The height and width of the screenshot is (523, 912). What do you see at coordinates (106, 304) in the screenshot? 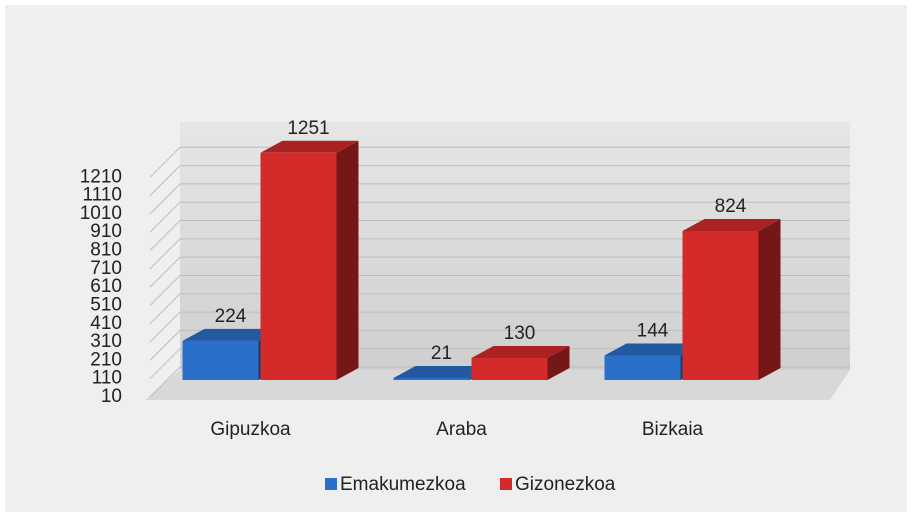
I see `y-tick-label: 510` at bounding box center [106, 304].